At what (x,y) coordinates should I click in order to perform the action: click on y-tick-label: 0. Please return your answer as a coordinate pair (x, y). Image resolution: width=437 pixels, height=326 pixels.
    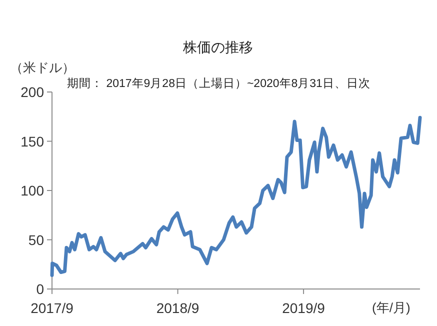
    Looking at the image, I should click on (40, 289).